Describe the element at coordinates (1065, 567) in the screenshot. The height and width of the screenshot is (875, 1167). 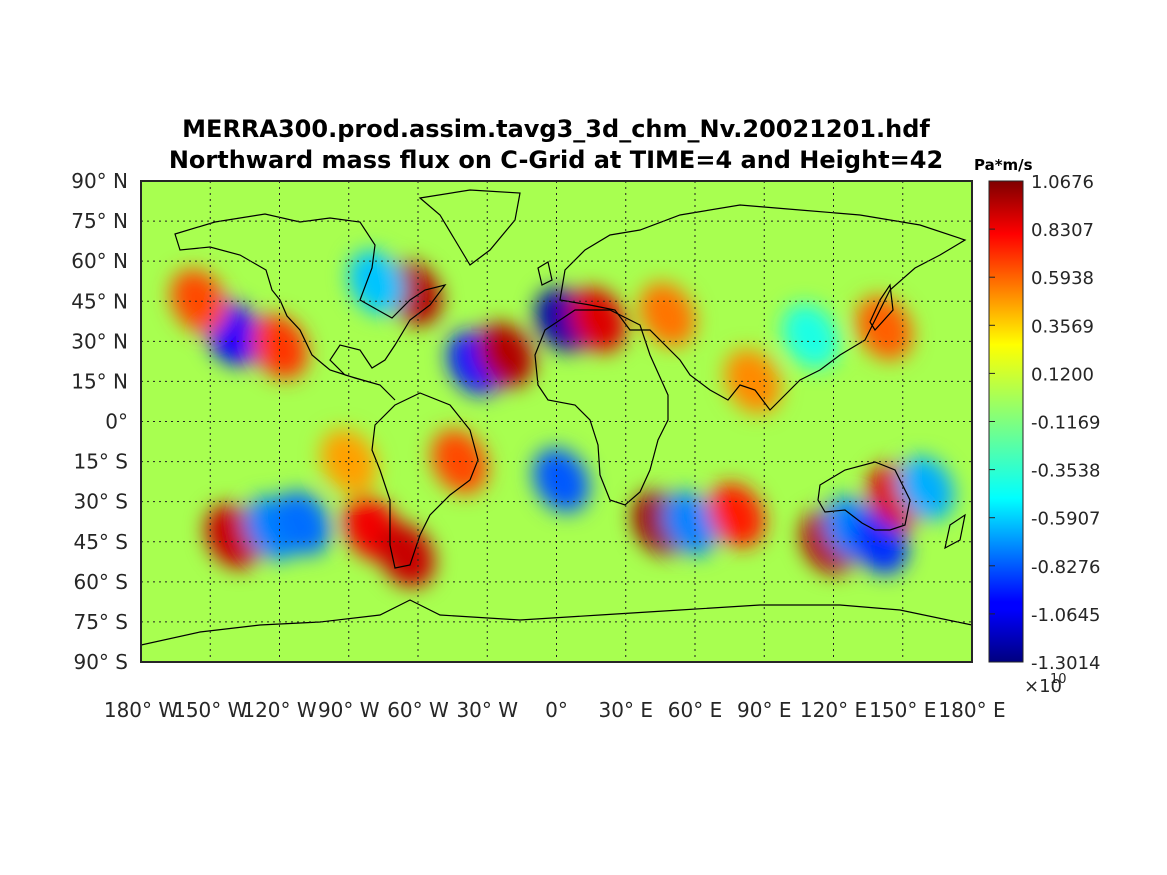
I see `colorbar-tick-label: -0.8276` at that location.